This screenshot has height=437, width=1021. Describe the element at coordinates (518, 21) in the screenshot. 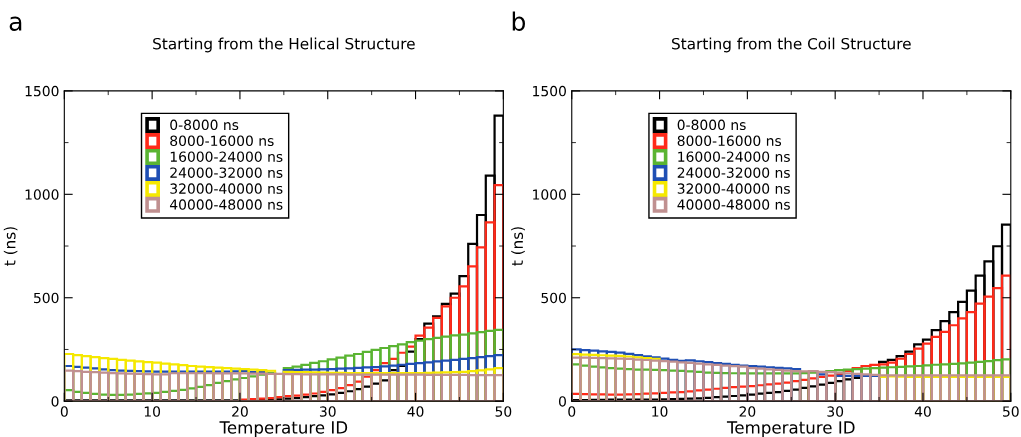

I see `text: b` at that location.